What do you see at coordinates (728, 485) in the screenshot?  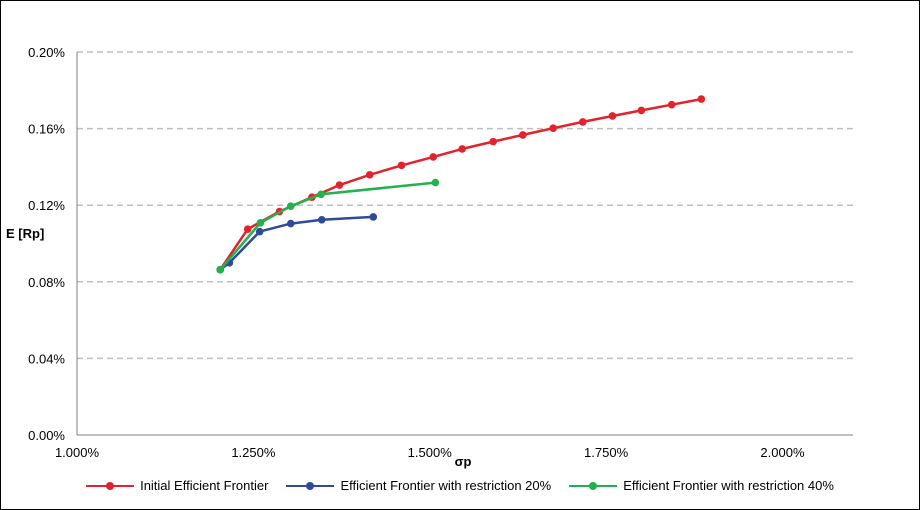 I see `legend-label: Efficient Frontier with restriction 40%` at bounding box center [728, 485].